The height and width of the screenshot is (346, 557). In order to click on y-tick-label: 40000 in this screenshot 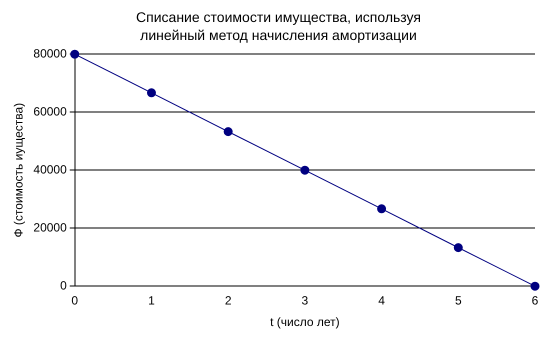, I will do `click(50, 169)`.